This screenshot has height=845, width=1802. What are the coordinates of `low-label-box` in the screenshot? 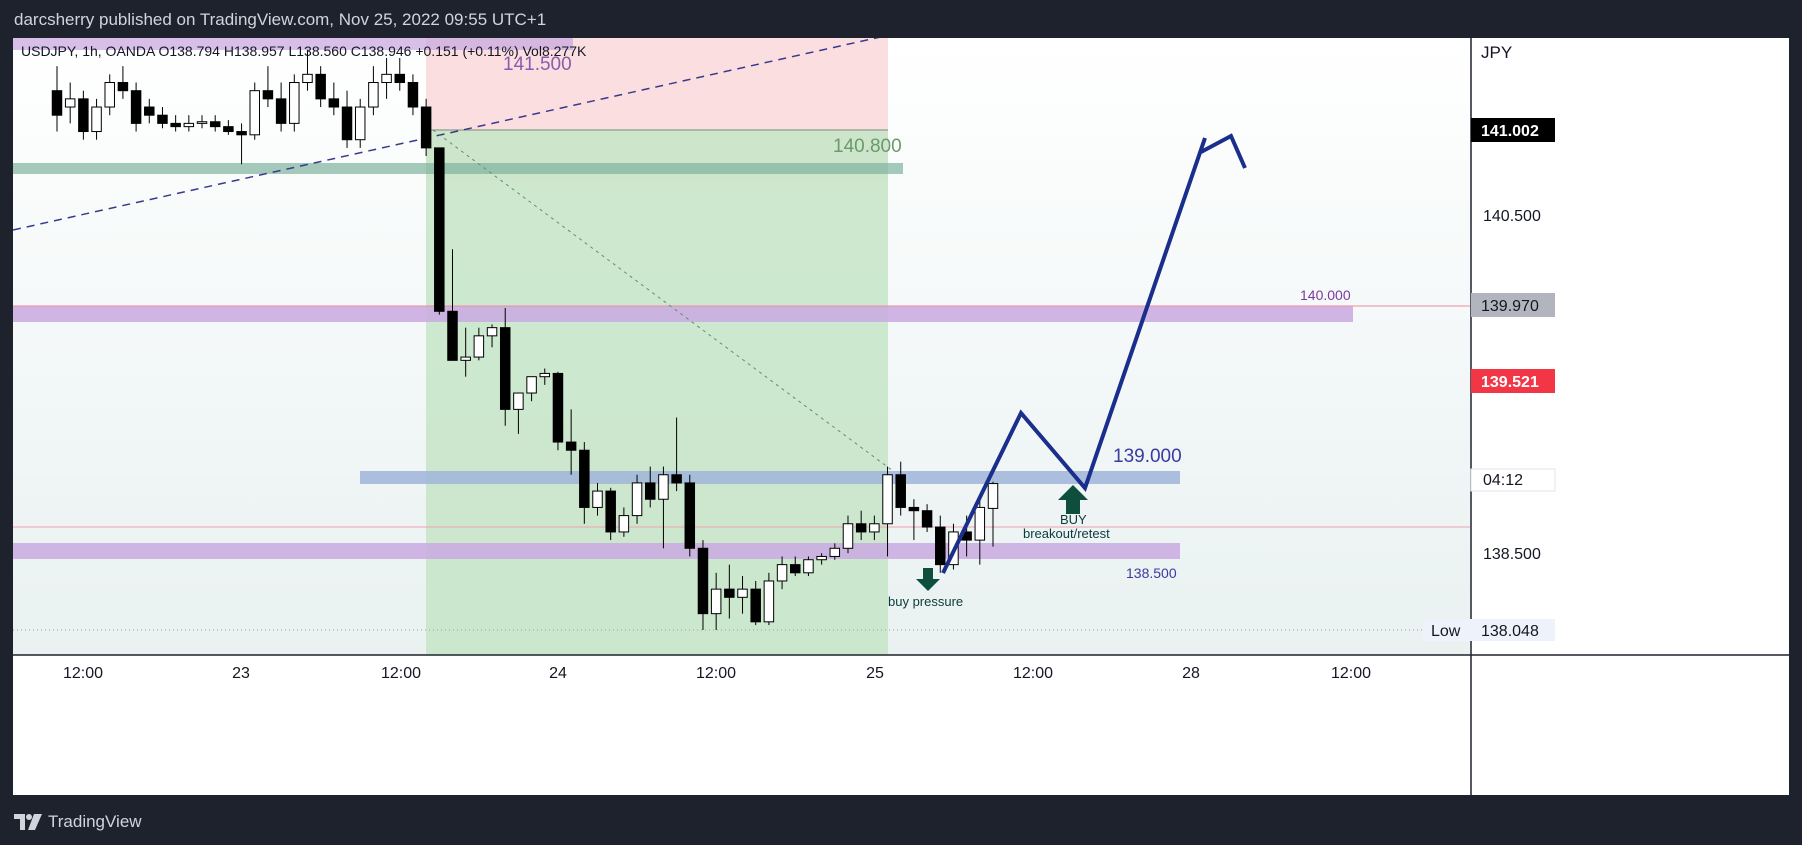 It's located at (1447, 630).